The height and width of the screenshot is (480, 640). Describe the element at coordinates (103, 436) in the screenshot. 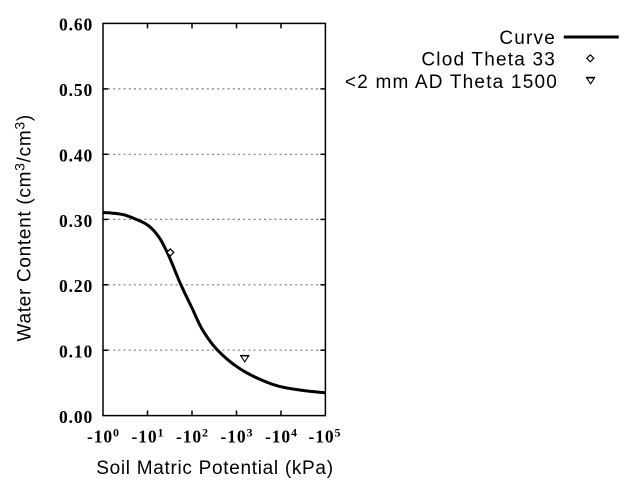

I see `svg-text: -100` at that location.